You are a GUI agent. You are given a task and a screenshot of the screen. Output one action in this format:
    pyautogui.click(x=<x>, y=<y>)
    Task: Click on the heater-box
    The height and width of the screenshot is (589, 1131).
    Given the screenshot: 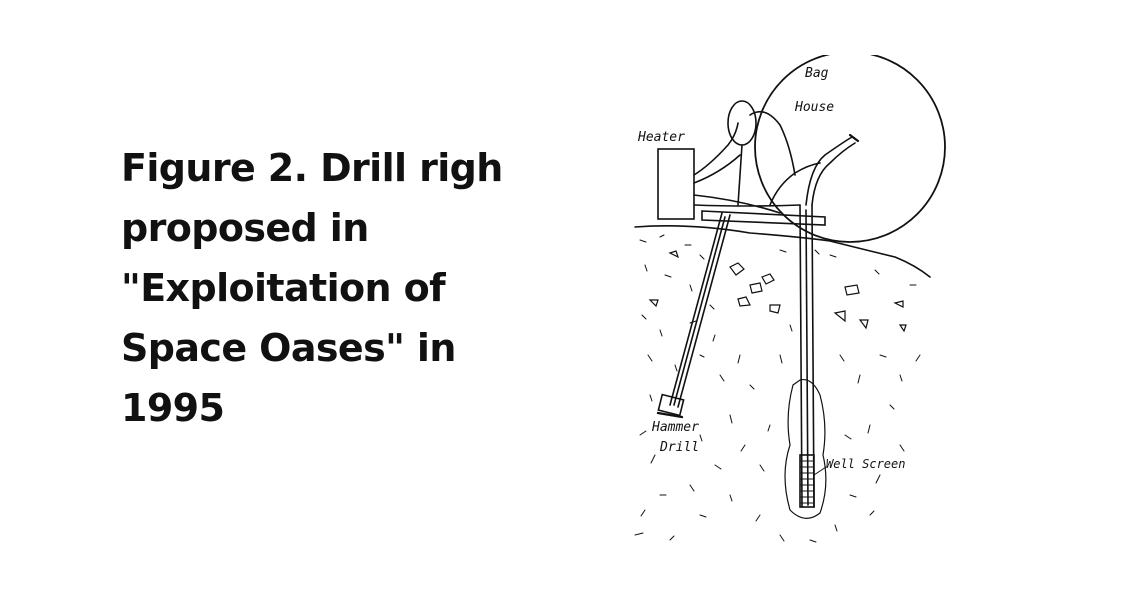 What is the action you would take?
    pyautogui.click(x=676, y=184)
    